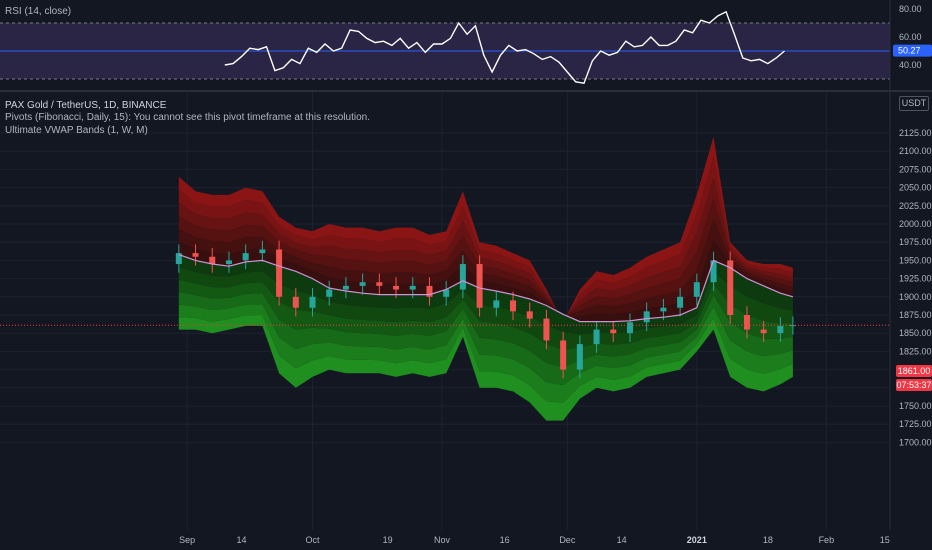 Image resolution: width=932 pixels, height=550 pixels. I want to click on rsi-tick-label: 40.00, so click(910, 65).